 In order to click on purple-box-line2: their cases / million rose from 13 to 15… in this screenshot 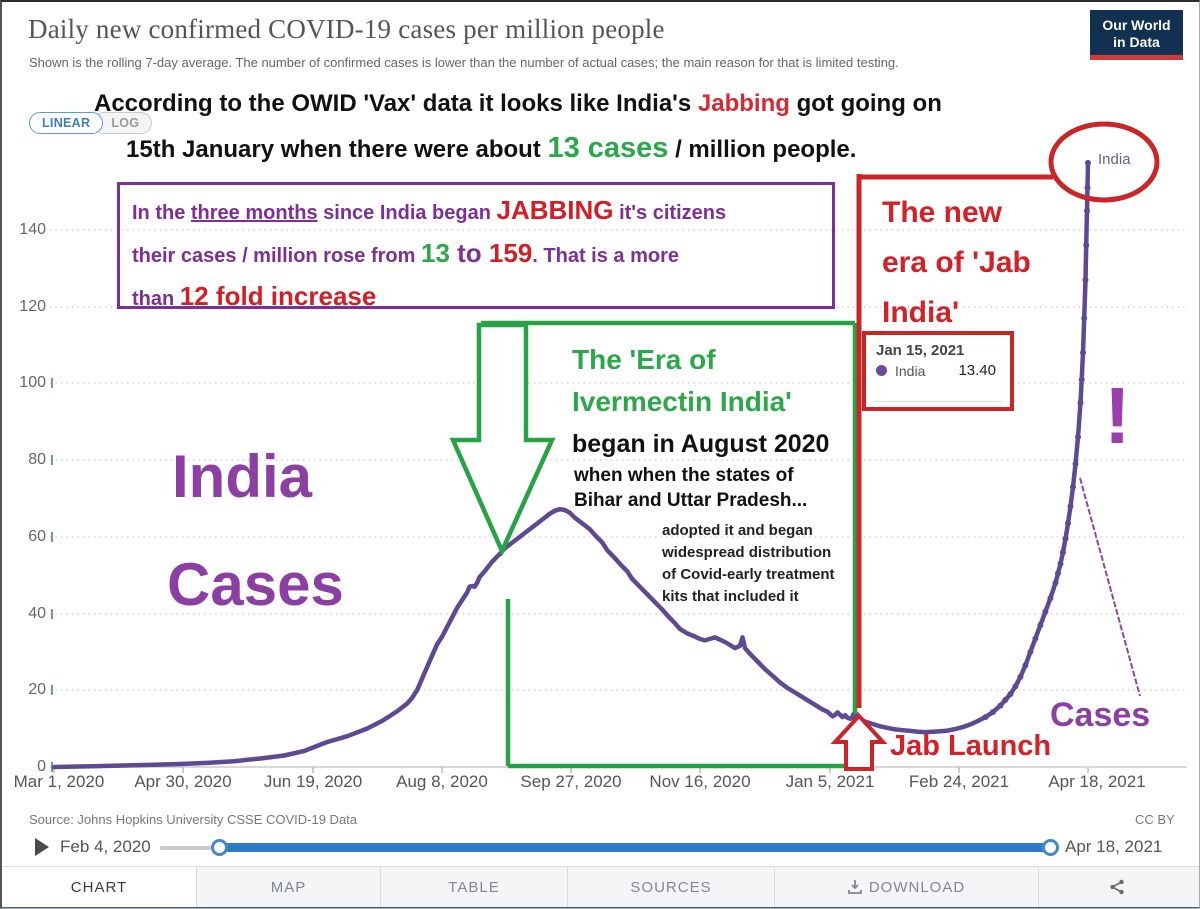, I will do `click(476, 254)`.